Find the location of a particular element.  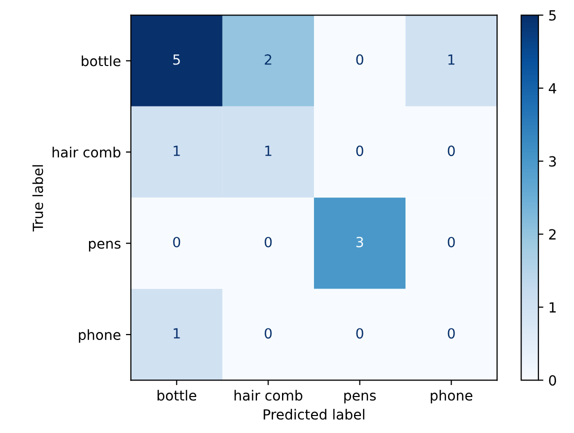

y-tick-label: hair comb is located at coordinates (86, 152).